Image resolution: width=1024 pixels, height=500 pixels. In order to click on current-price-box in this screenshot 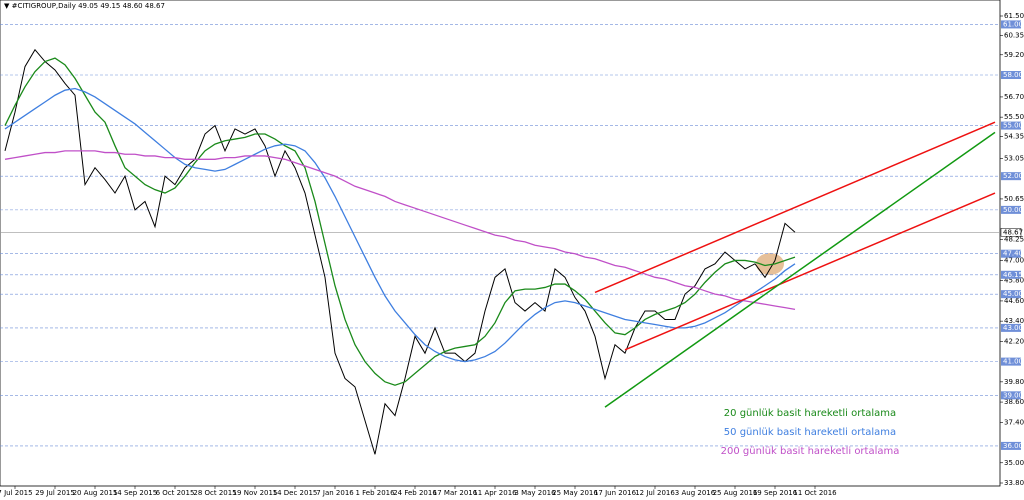, I will do `click(1011, 232)`.